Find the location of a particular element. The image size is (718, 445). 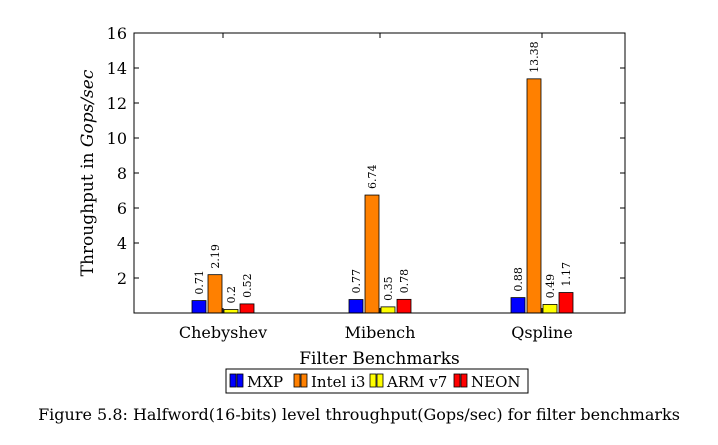

legend-label: Intel i3 is located at coordinates (338, 382).